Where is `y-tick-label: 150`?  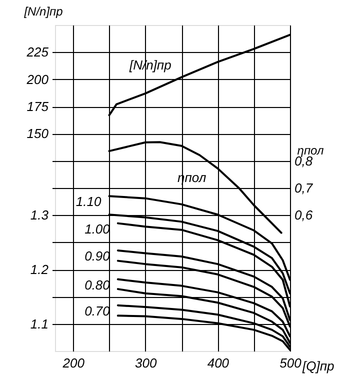
y-tick-label: 150 is located at coordinates (38, 134).